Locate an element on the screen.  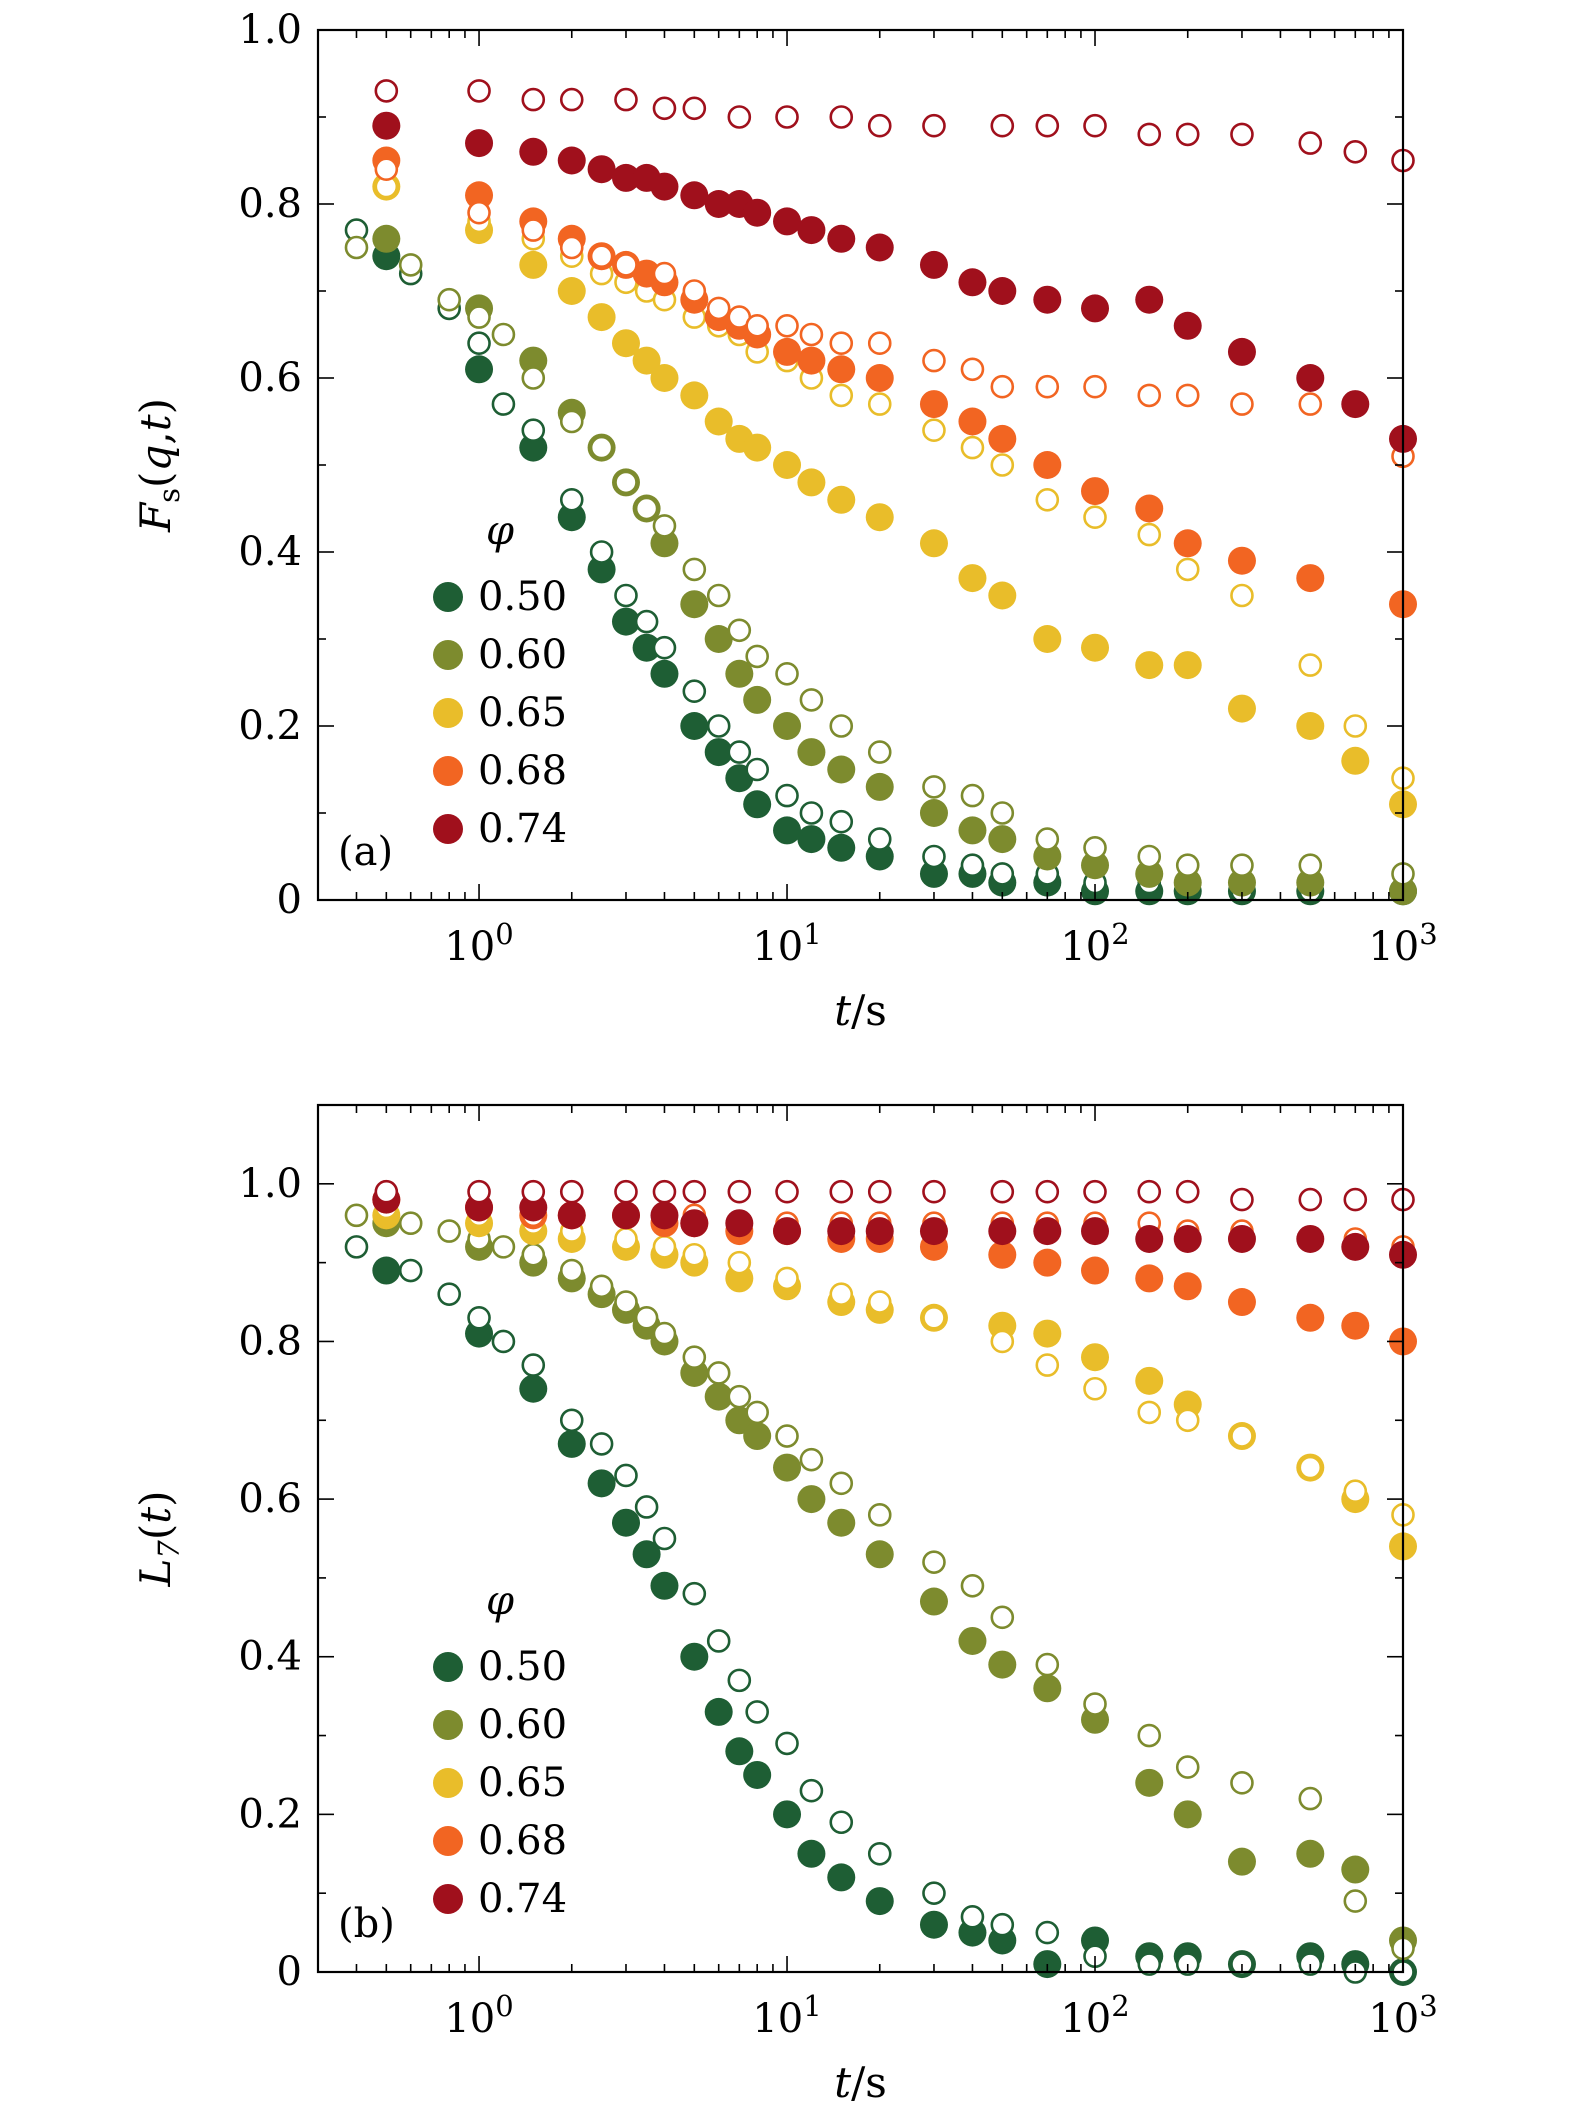
legend-label: 0.74 is located at coordinates (522, 829).